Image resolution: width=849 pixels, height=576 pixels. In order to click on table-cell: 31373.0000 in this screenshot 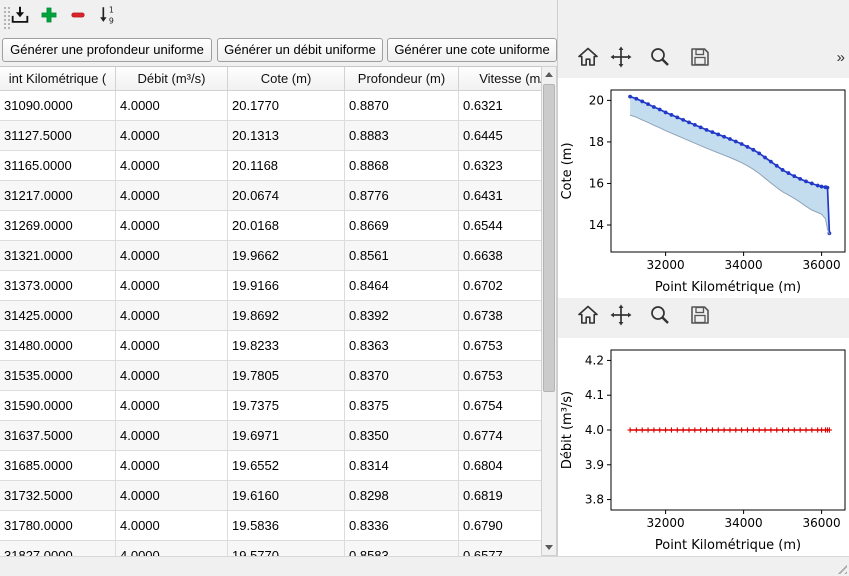, I will do `click(58, 285)`.